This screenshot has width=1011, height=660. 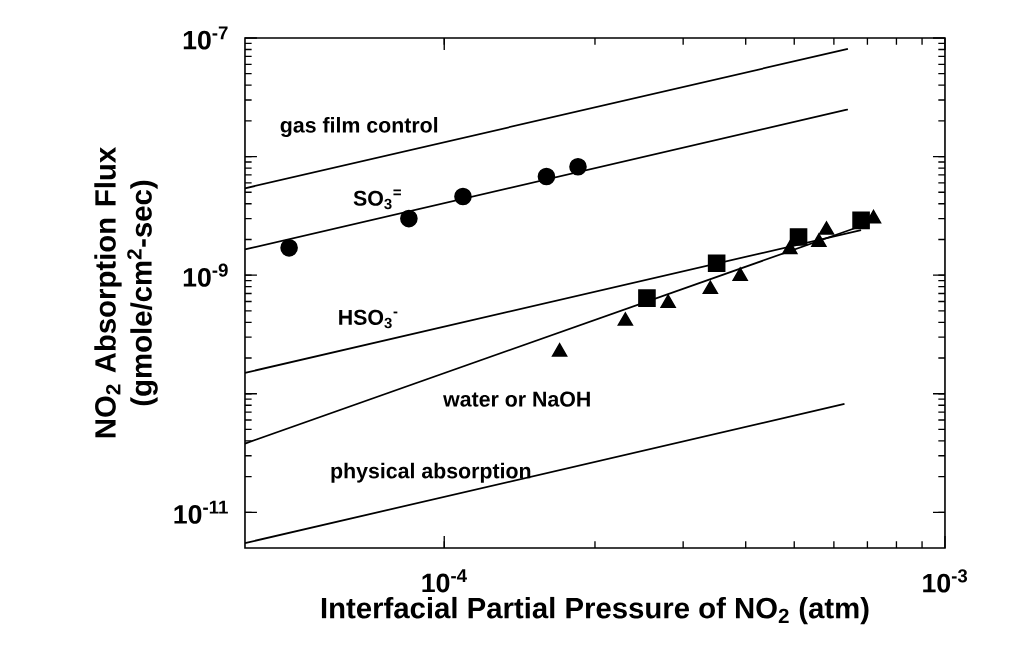 I want to click on series-label: water or NaOH, so click(x=516, y=399).